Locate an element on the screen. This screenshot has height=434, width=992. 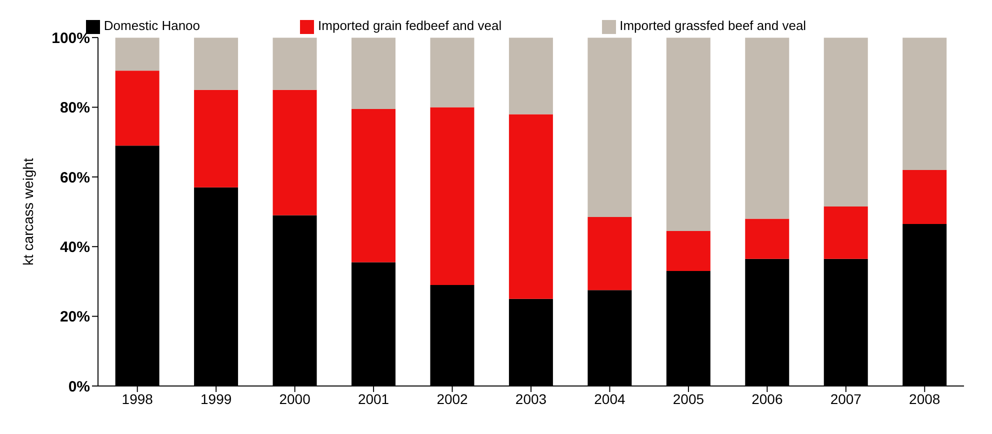
y-tick-label: 80% is located at coordinates (75, 108).